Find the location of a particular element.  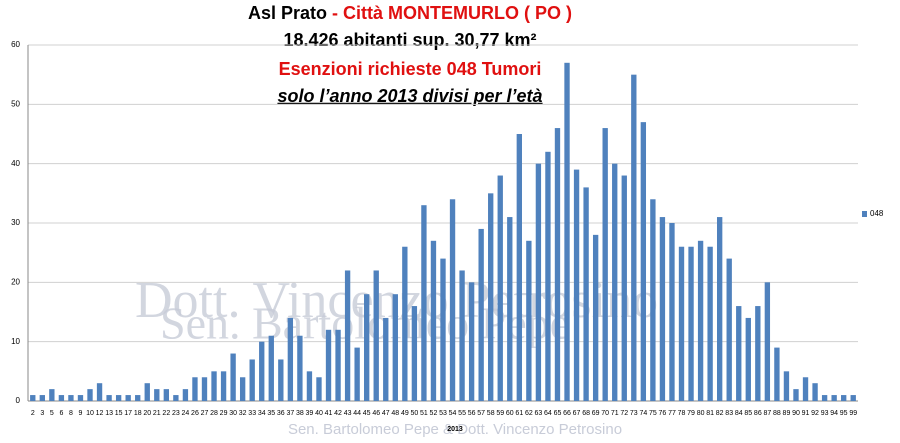

x-tick-label: 69 is located at coordinates (596, 413).